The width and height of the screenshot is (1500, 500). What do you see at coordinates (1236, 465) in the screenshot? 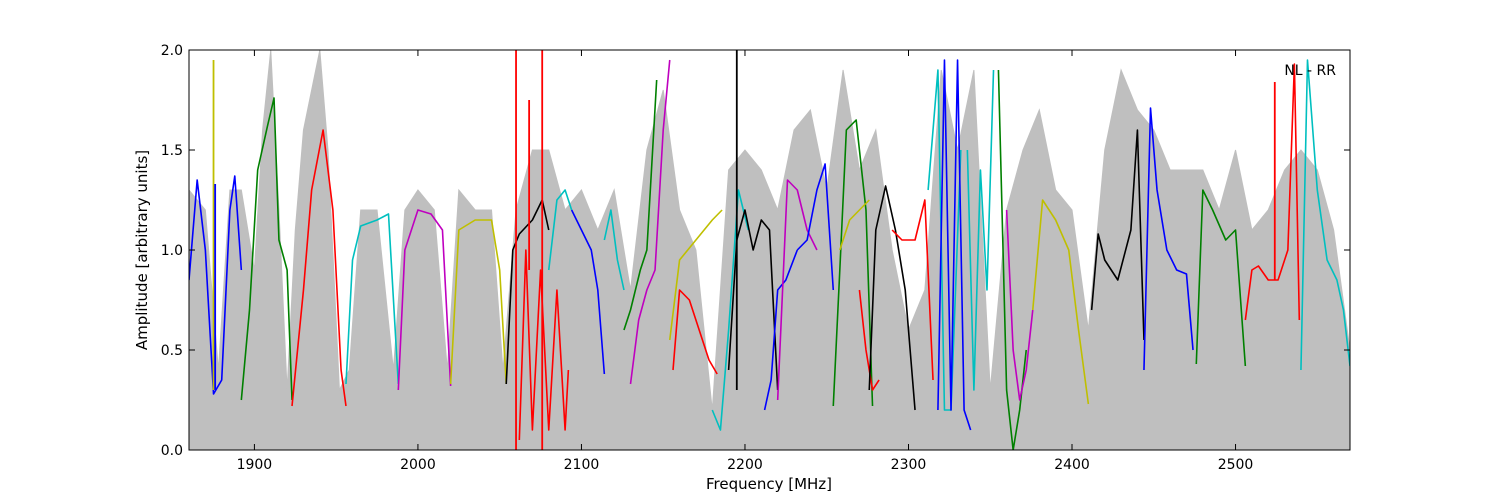
I see `x-tick-label: 2500` at bounding box center [1236, 465].